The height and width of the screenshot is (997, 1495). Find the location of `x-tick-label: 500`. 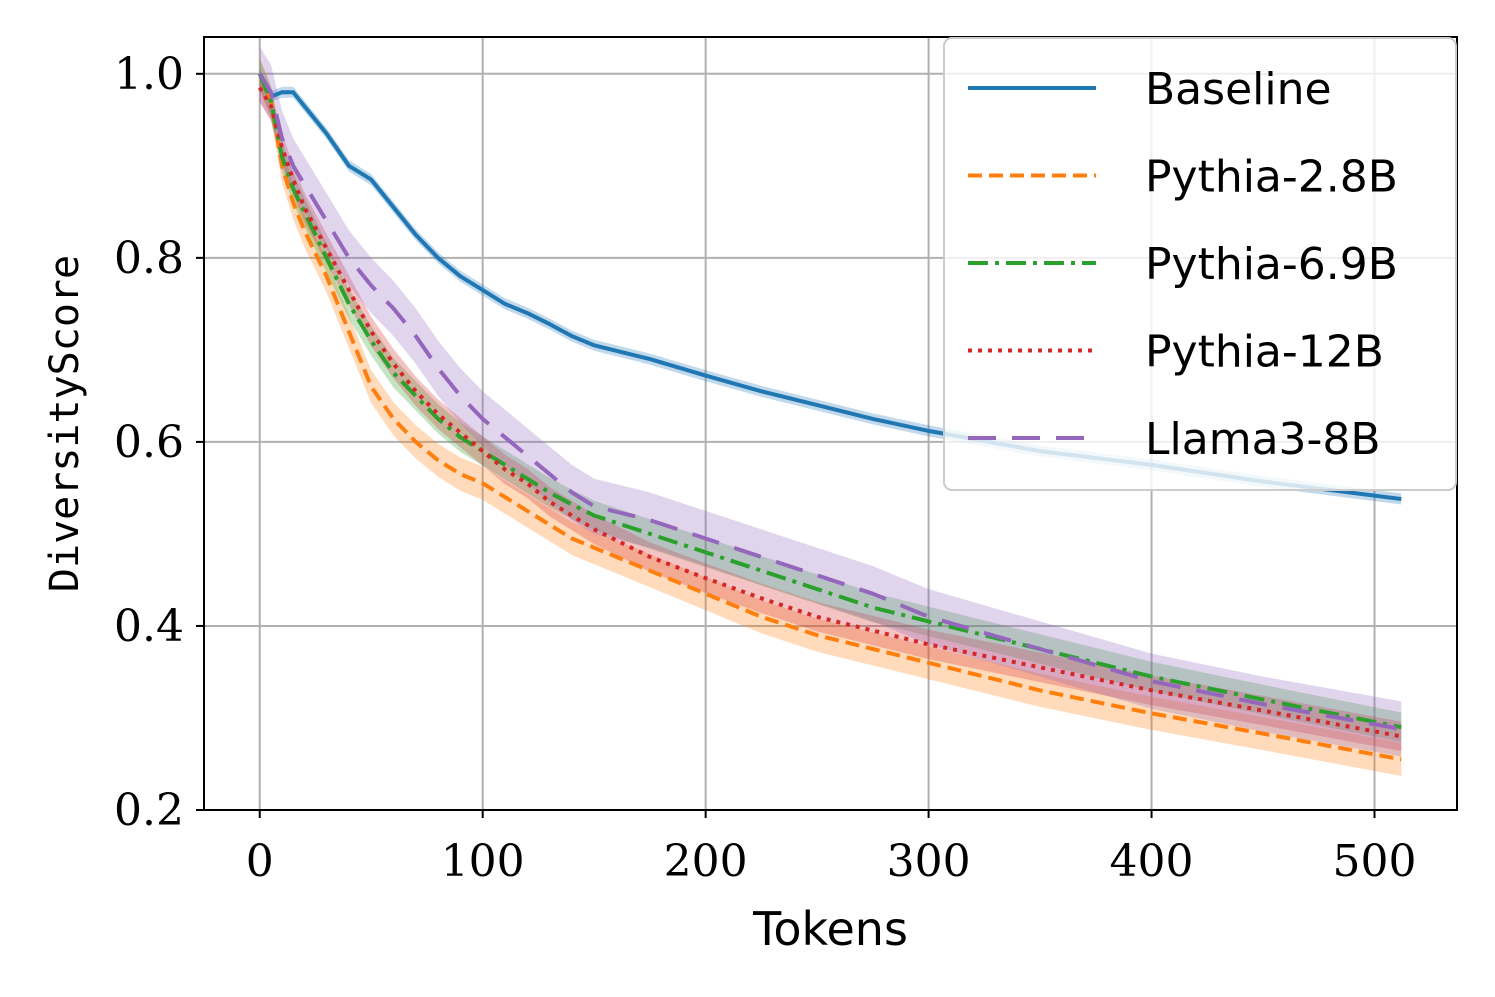

x-tick-label: 500 is located at coordinates (1375, 861).